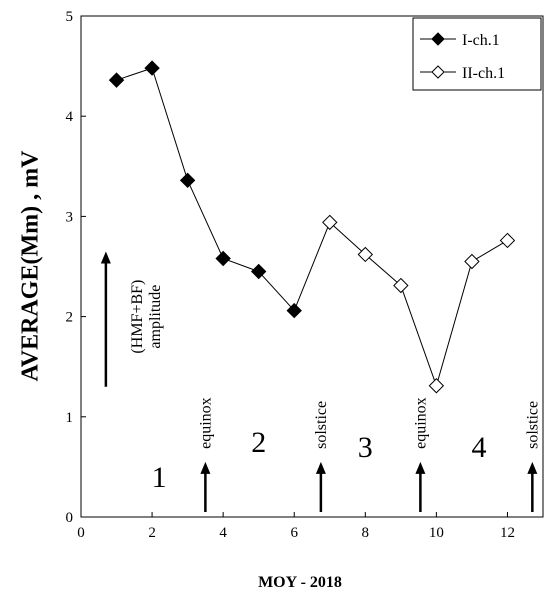 This screenshot has width=546, height=594. I want to click on y-tick-label: 4, so click(70, 117).